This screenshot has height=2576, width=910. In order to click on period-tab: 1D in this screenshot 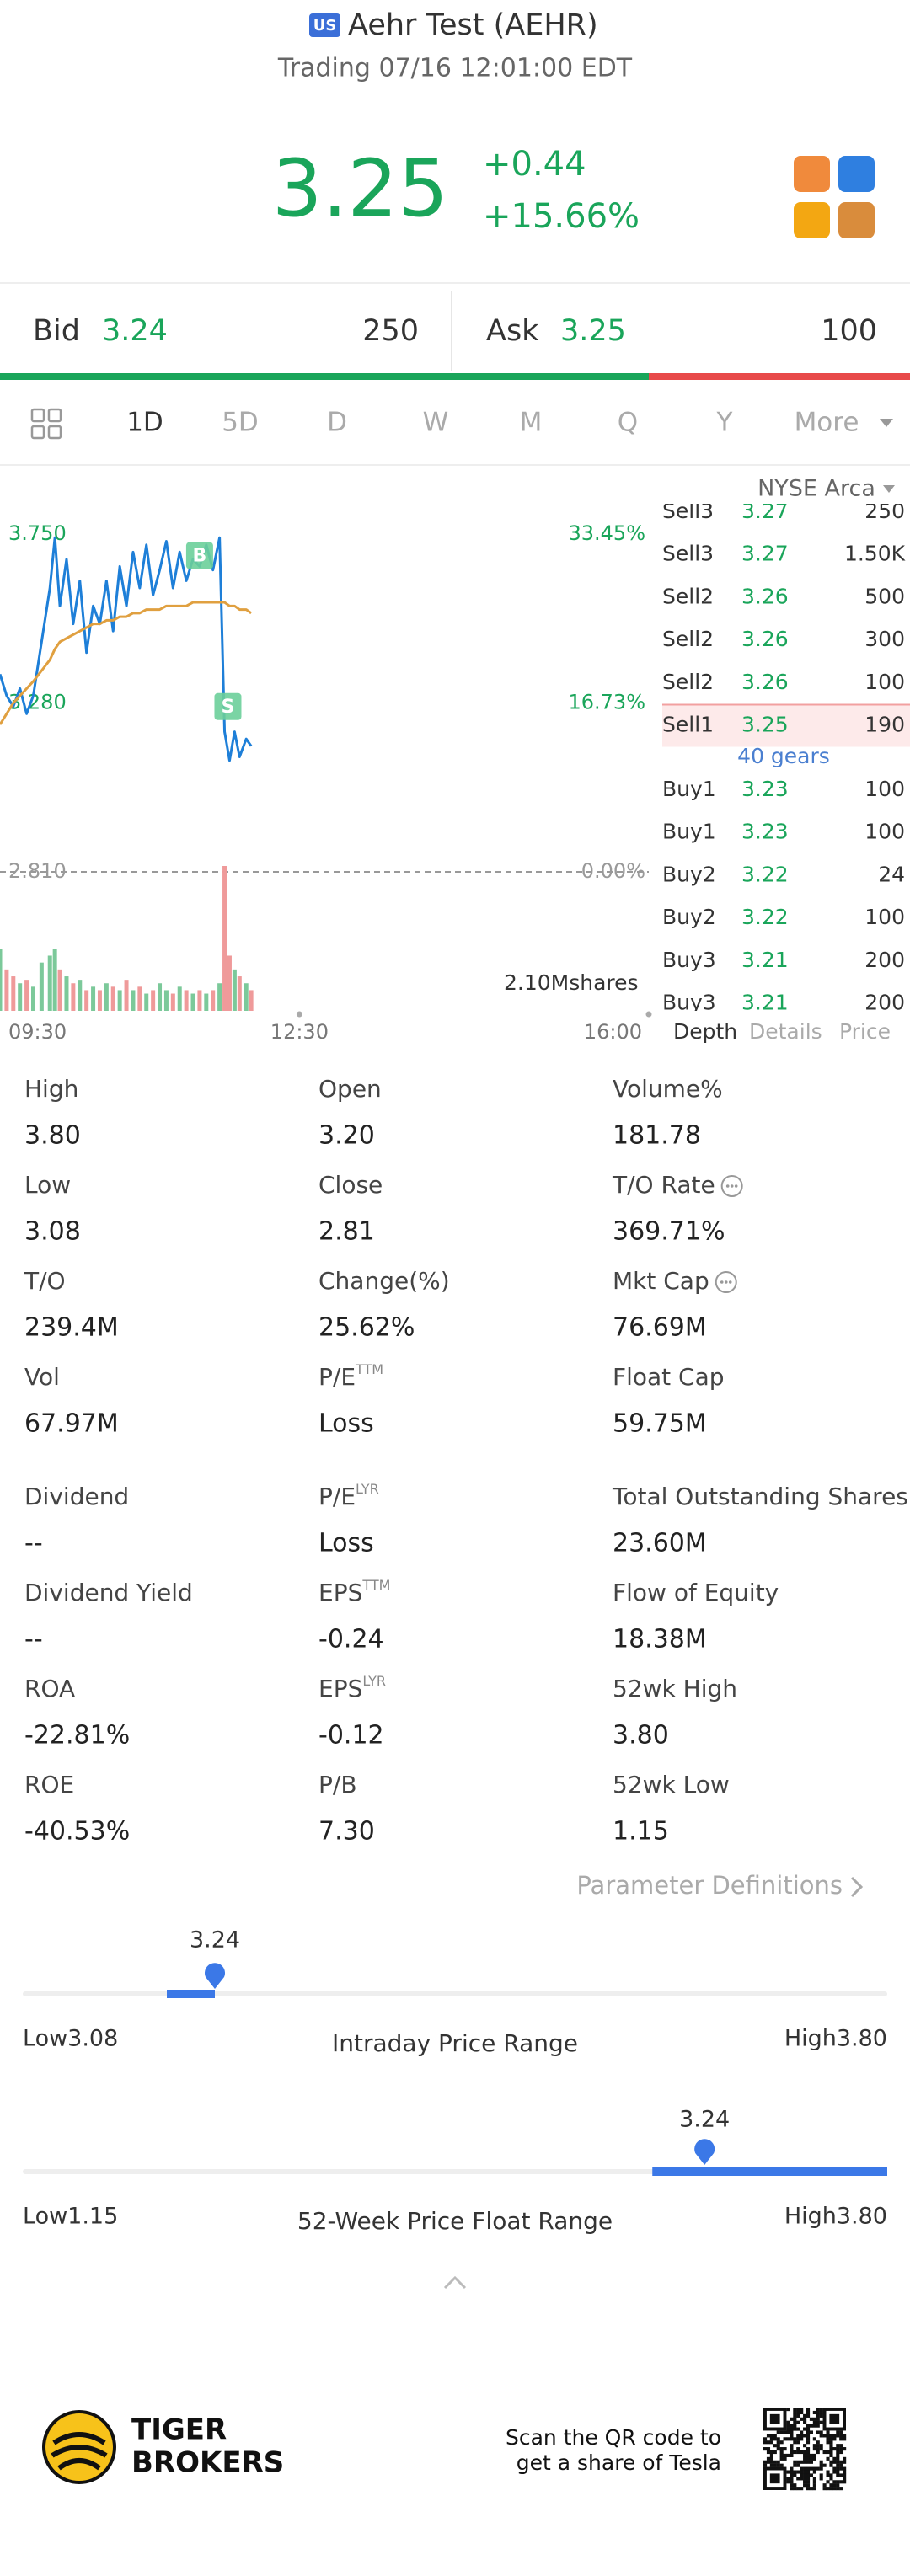, I will do `click(144, 423)`.